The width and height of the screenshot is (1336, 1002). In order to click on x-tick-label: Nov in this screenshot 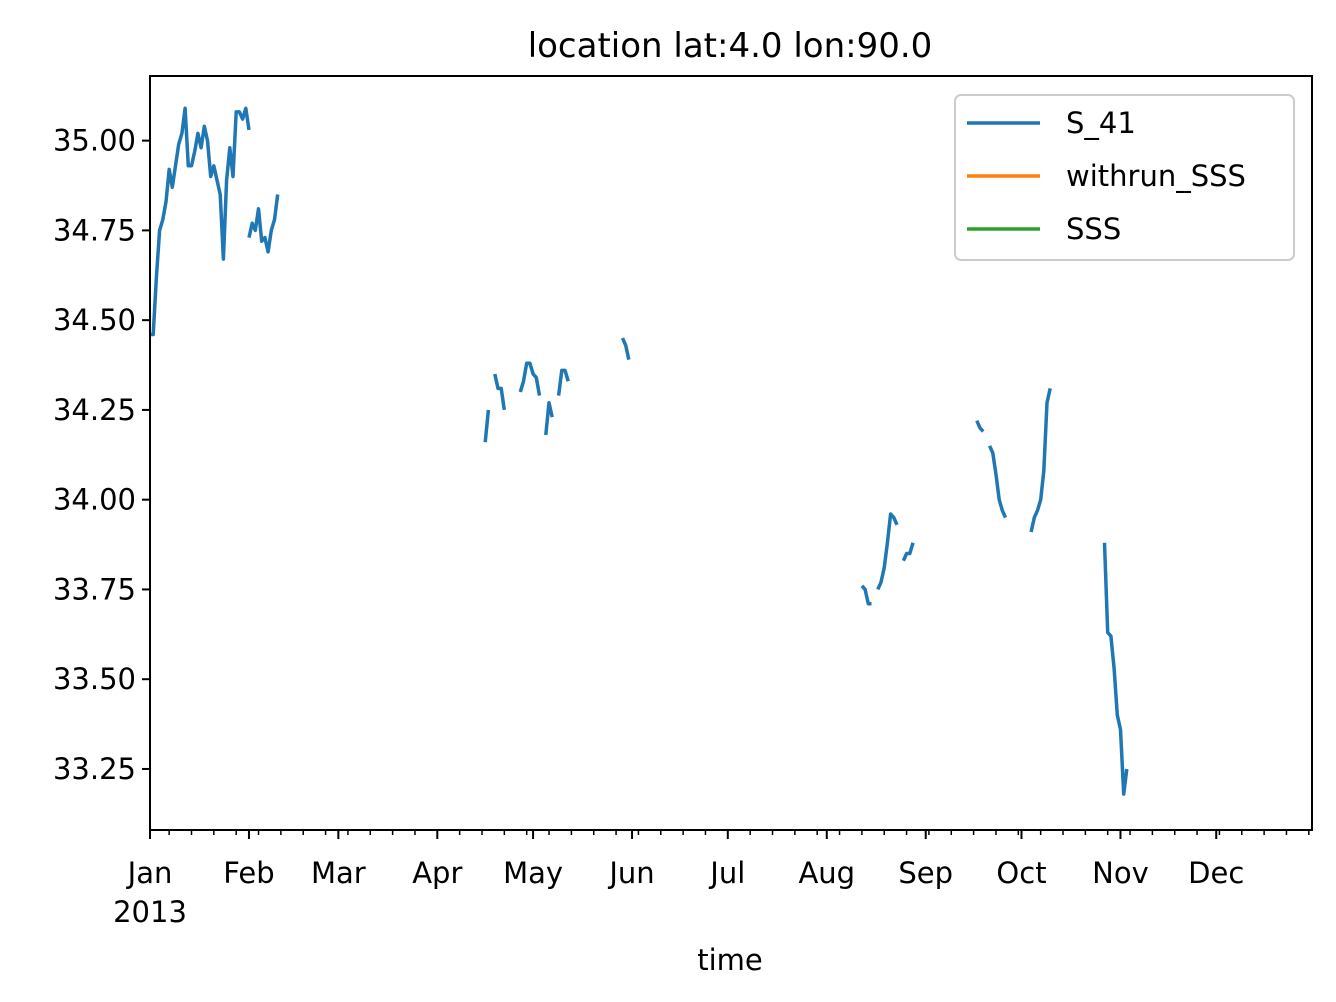, I will do `click(1120, 873)`.